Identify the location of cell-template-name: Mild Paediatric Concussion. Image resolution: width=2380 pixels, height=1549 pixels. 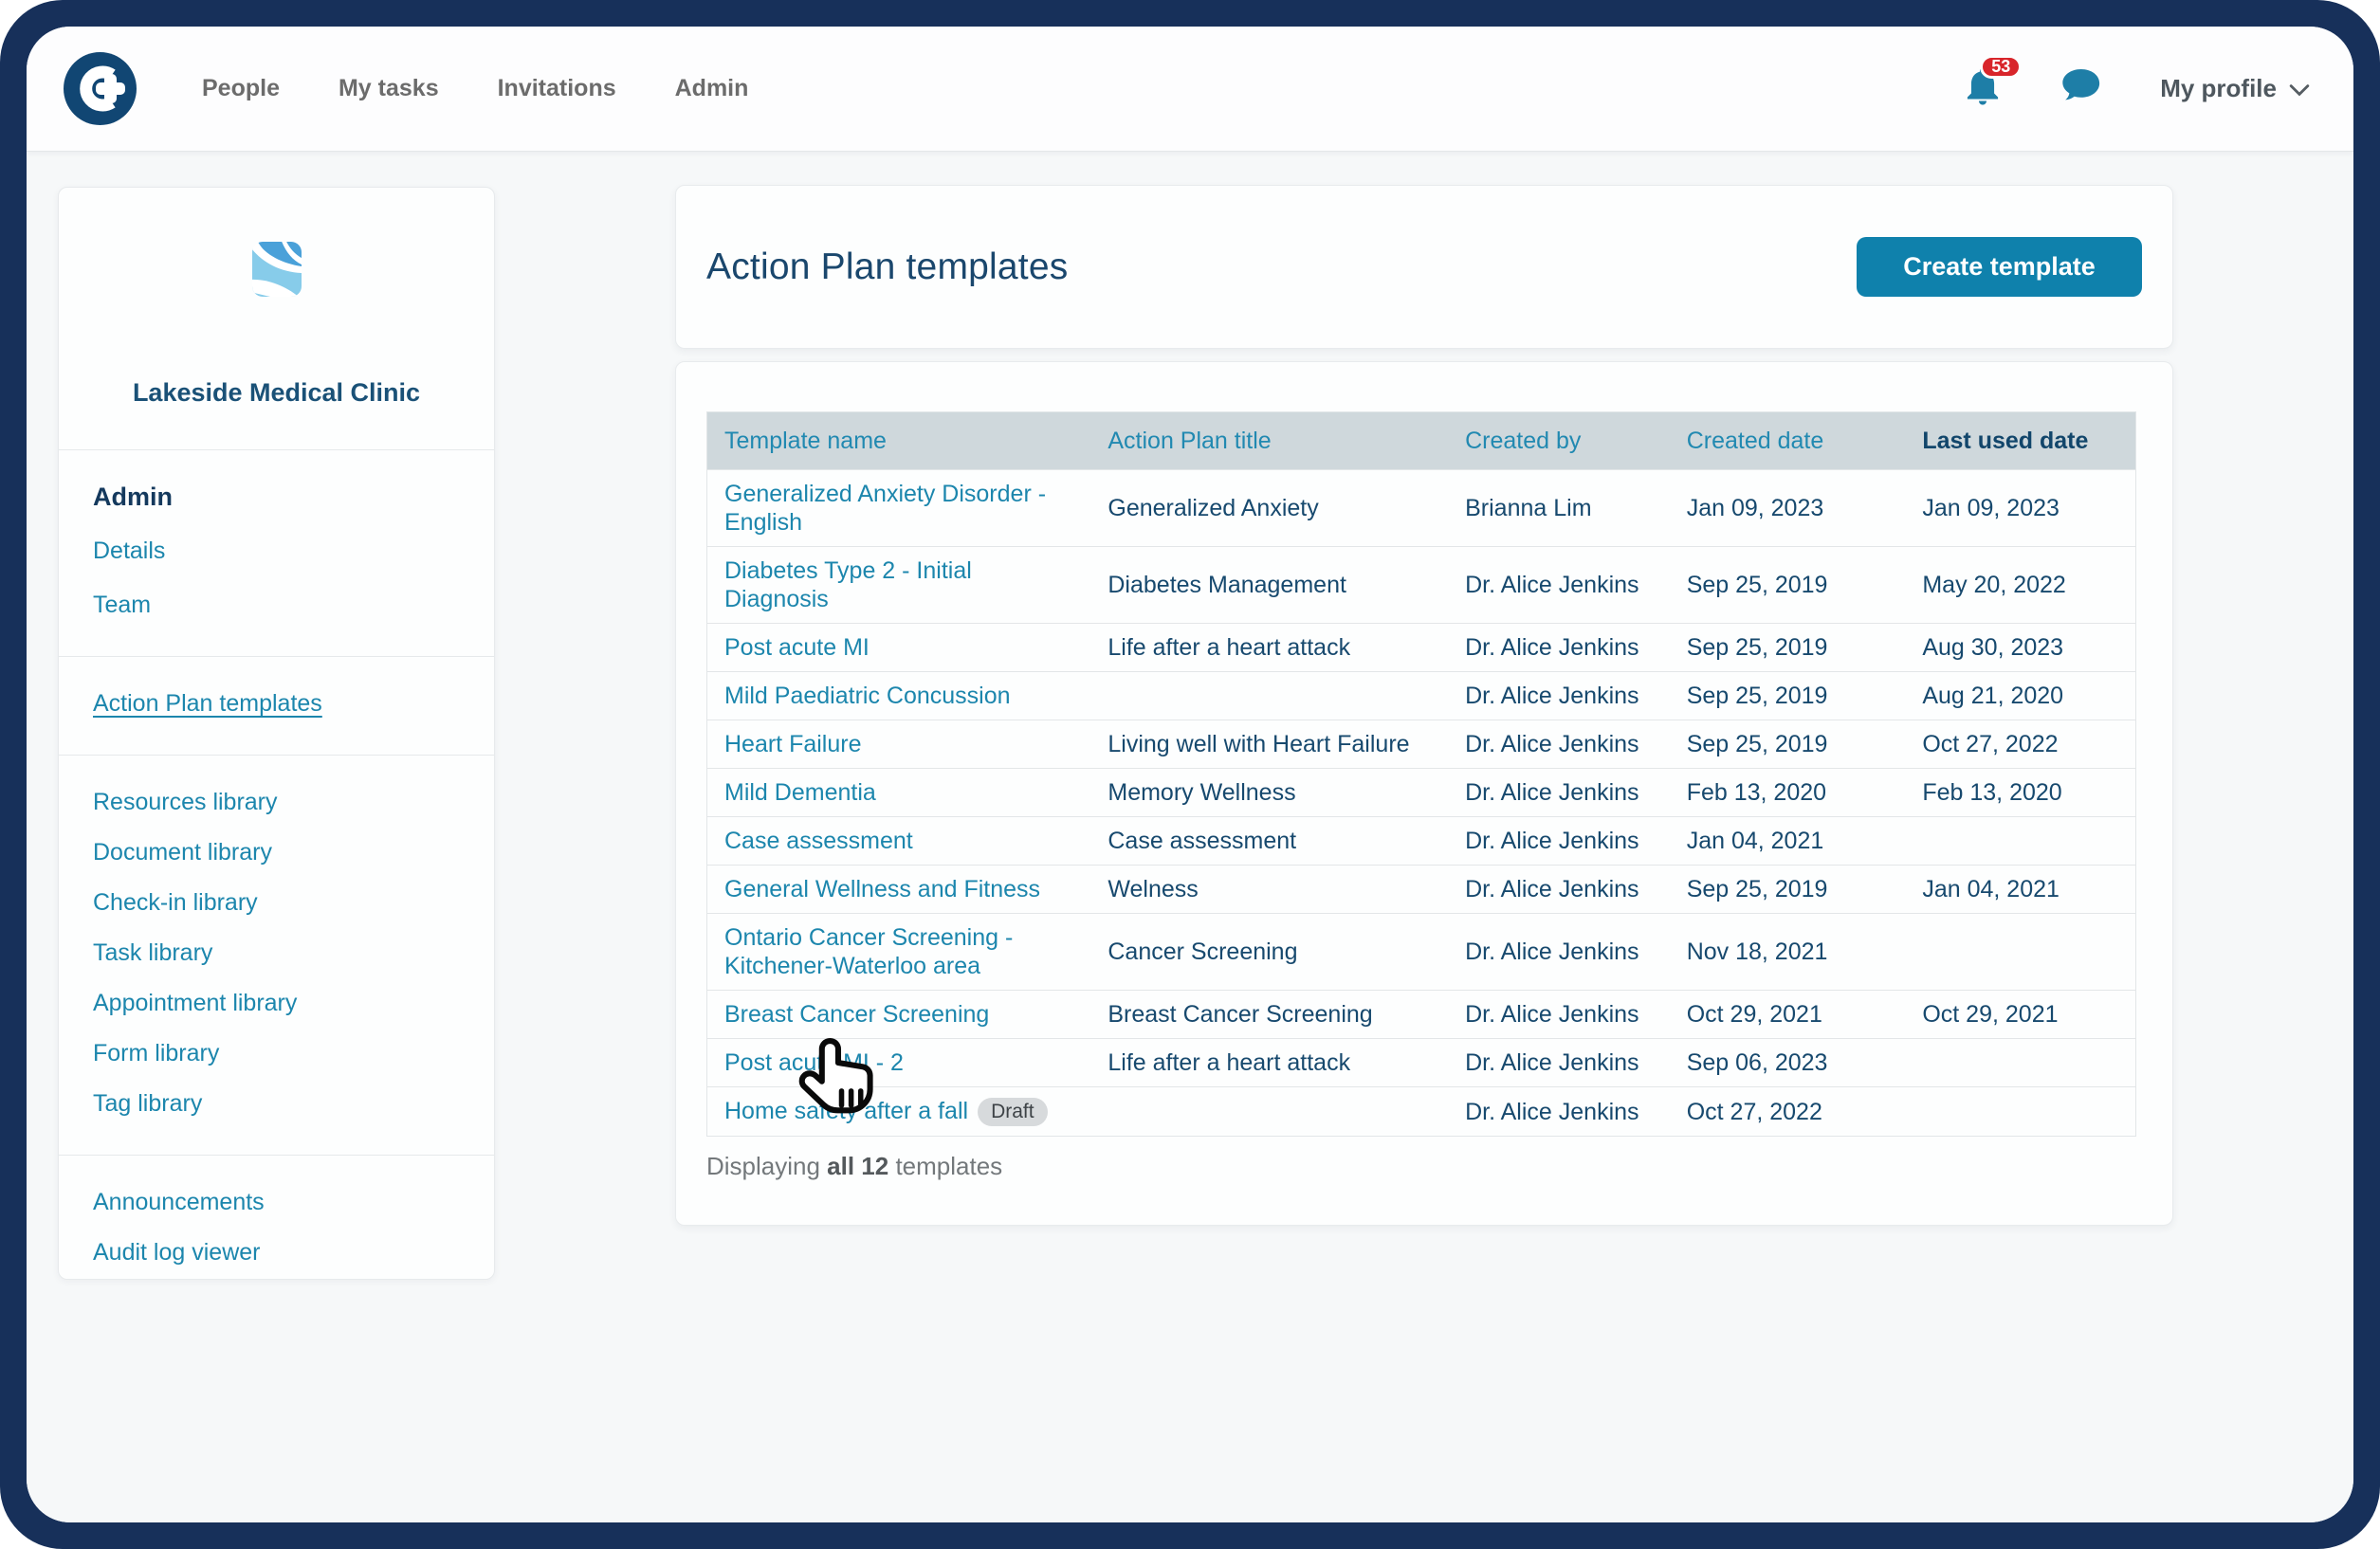
(899, 695).